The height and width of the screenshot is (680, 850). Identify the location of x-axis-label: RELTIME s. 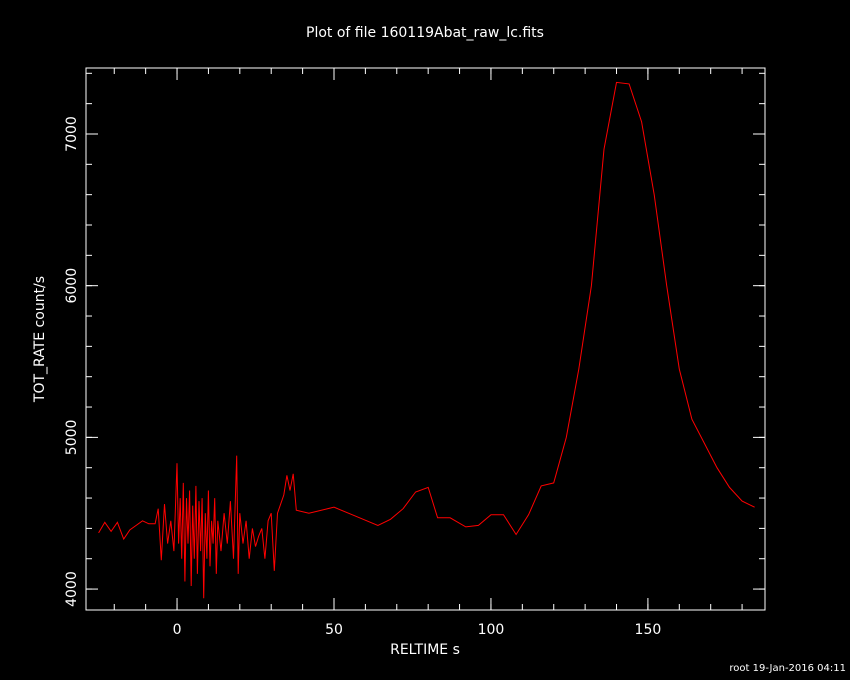
(425, 650).